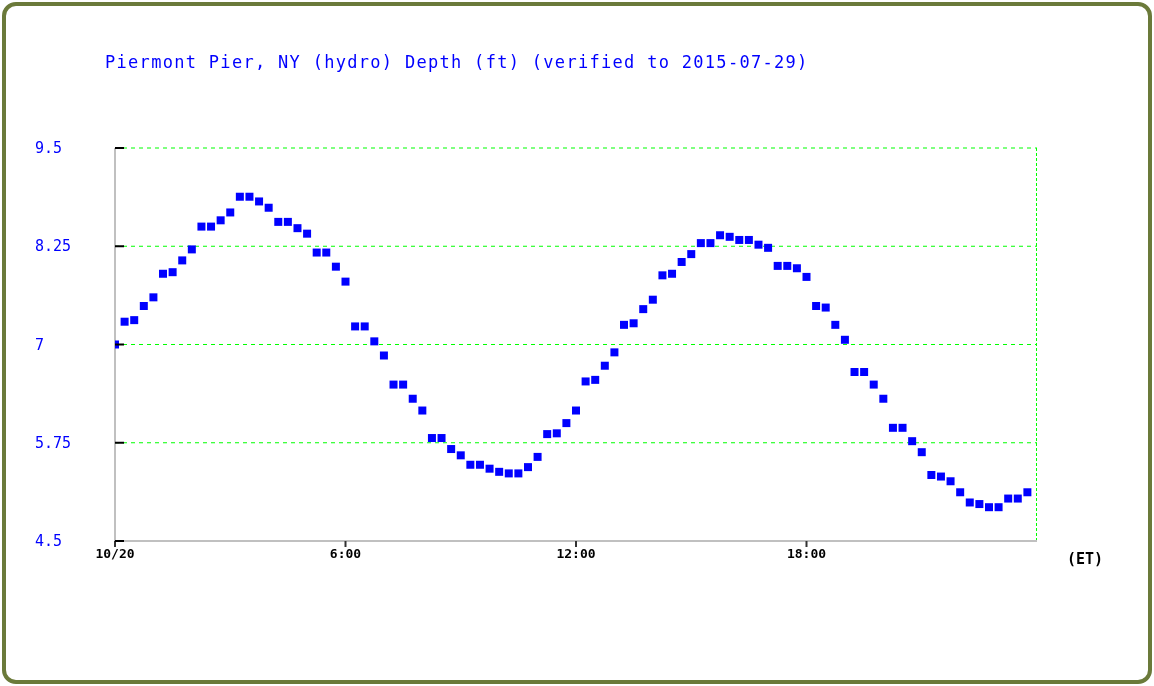  I want to click on y-tick-label: 7, so click(40, 344).